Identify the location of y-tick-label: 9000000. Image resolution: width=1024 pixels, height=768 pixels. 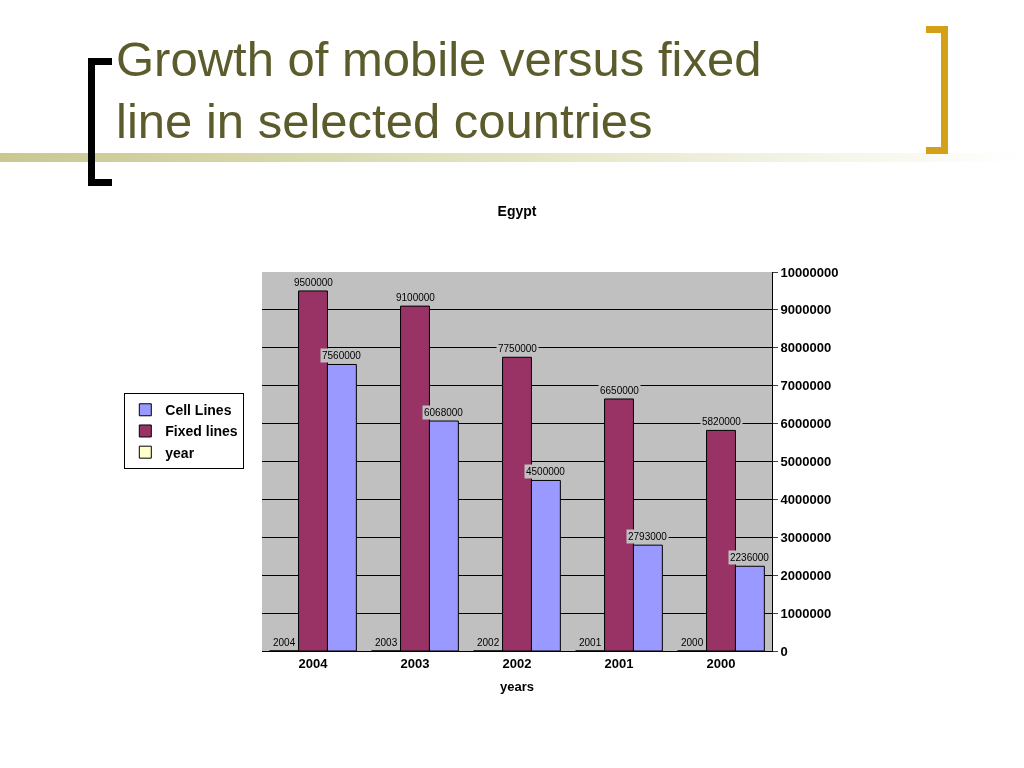
(806, 310).